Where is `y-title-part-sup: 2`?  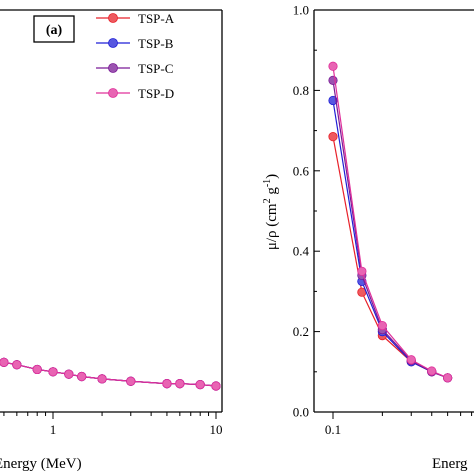
y-title-part-sup: 2 is located at coordinates (267, 200).